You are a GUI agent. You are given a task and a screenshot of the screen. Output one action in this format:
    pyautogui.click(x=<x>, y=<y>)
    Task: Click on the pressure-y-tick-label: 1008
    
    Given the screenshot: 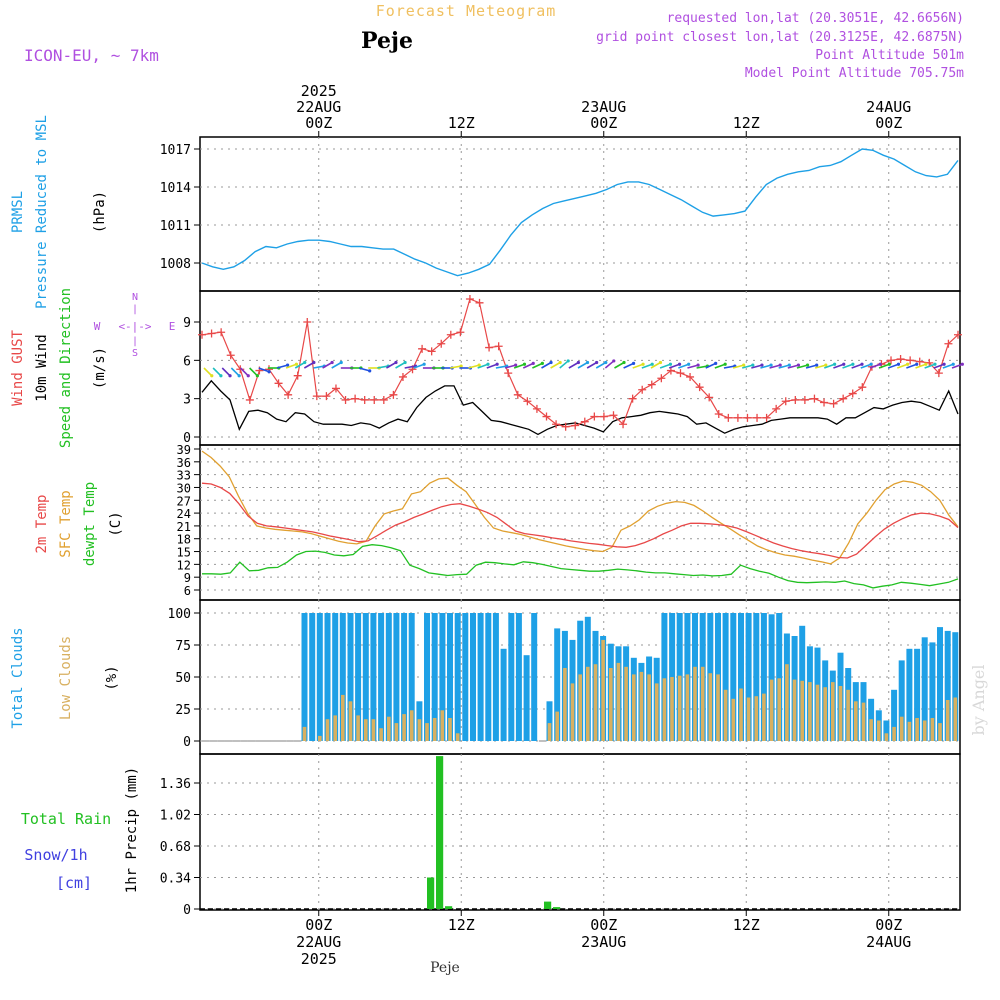 What is the action you would take?
    pyautogui.click(x=175, y=264)
    